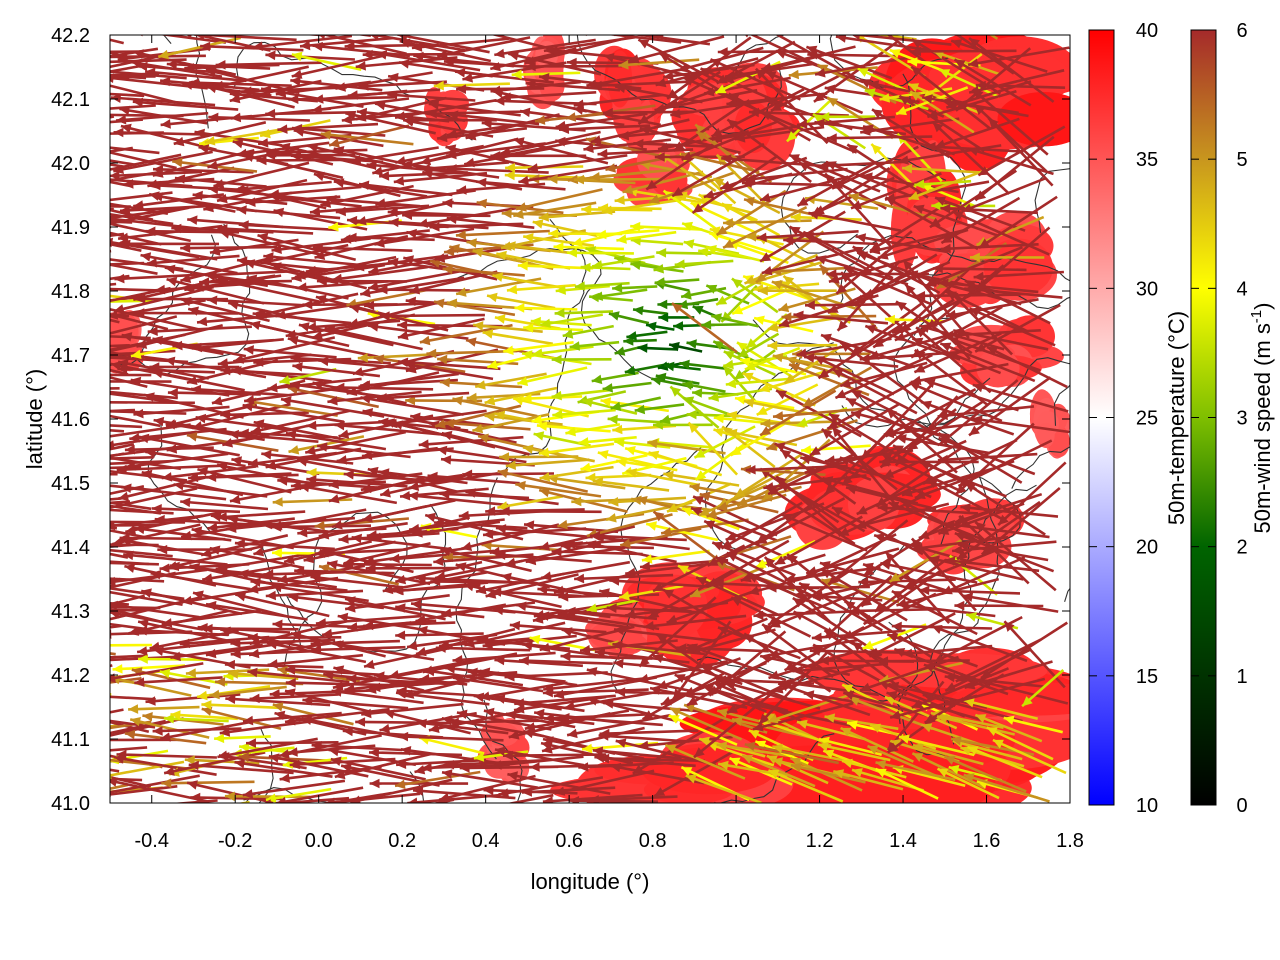 The height and width of the screenshot is (960, 1280). I want to click on colorbar-tick-label: 3, so click(1241, 419).